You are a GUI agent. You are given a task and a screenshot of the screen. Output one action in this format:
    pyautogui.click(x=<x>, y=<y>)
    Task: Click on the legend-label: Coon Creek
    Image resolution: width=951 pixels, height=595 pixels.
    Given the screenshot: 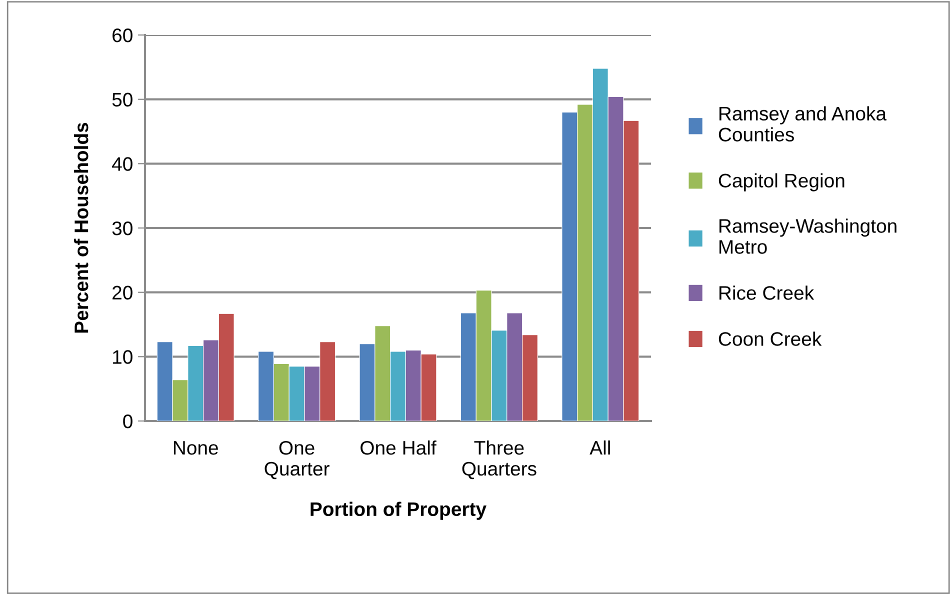 What is the action you would take?
    pyautogui.click(x=770, y=339)
    